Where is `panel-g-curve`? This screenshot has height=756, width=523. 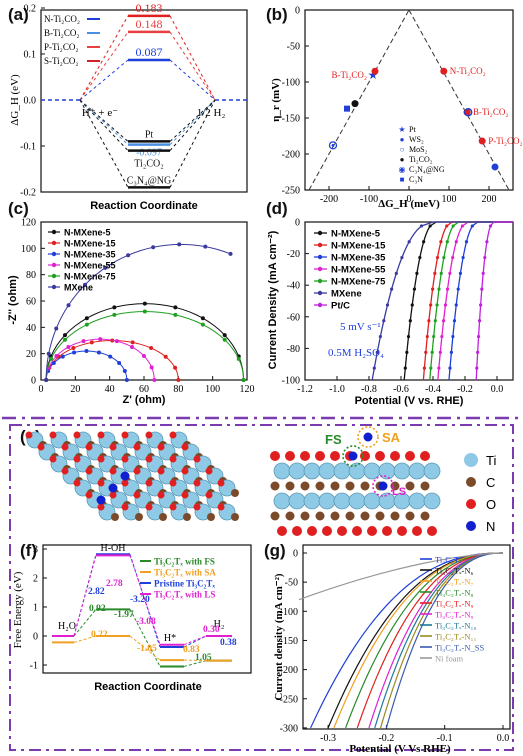 panel-g-curve is located at coordinates (444, 640).